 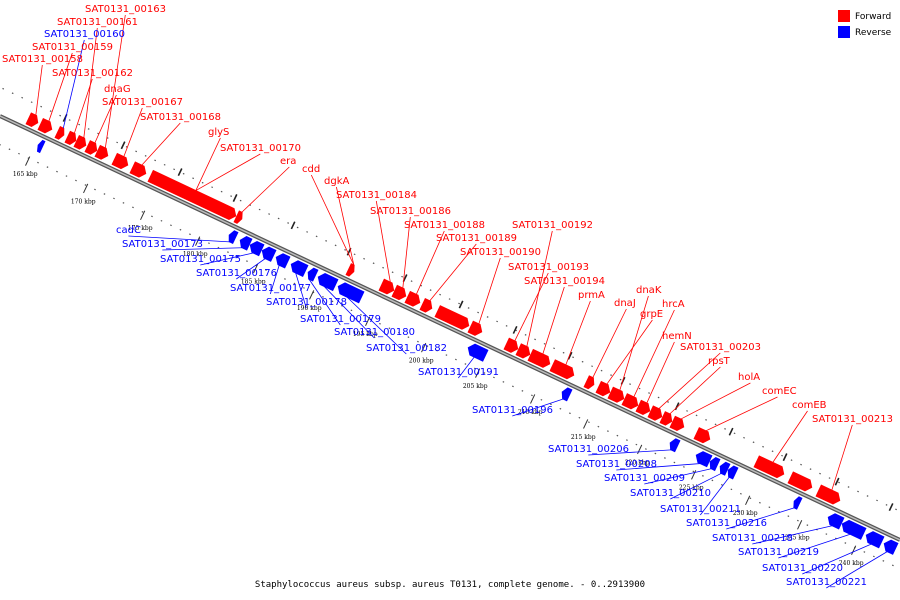 I want to click on gene-label-rpst: rpsT, so click(x=719, y=361).